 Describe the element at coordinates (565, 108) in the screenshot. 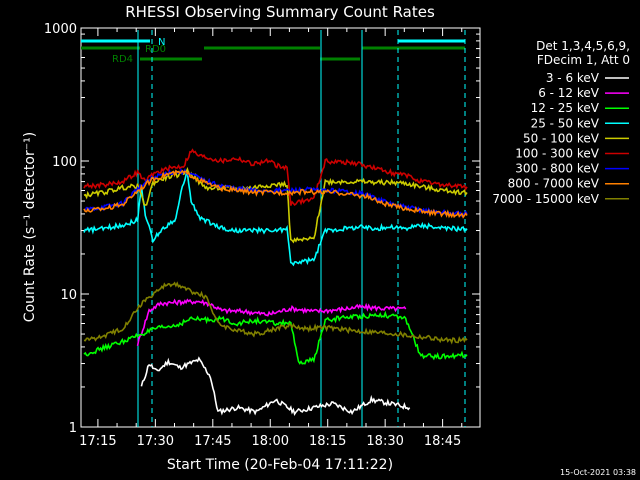

I see `legend-label: 12 - 25 keV` at that location.